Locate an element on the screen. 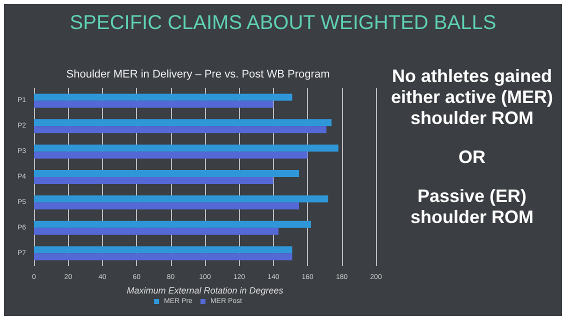 The height and width of the screenshot is (324, 570). chart-subtitle: Shoulder MER in Delivery – Pre vs. Post WB Program is located at coordinates (198, 74).